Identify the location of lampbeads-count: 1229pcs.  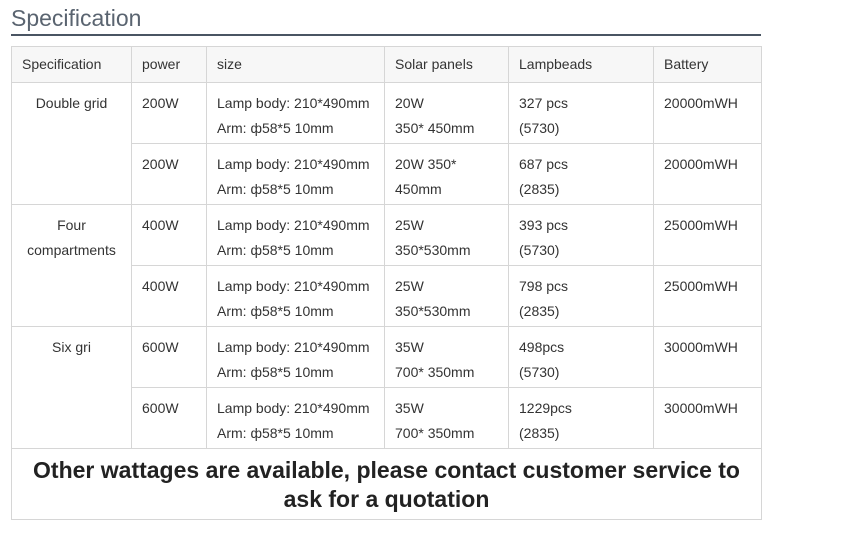
(545, 408).